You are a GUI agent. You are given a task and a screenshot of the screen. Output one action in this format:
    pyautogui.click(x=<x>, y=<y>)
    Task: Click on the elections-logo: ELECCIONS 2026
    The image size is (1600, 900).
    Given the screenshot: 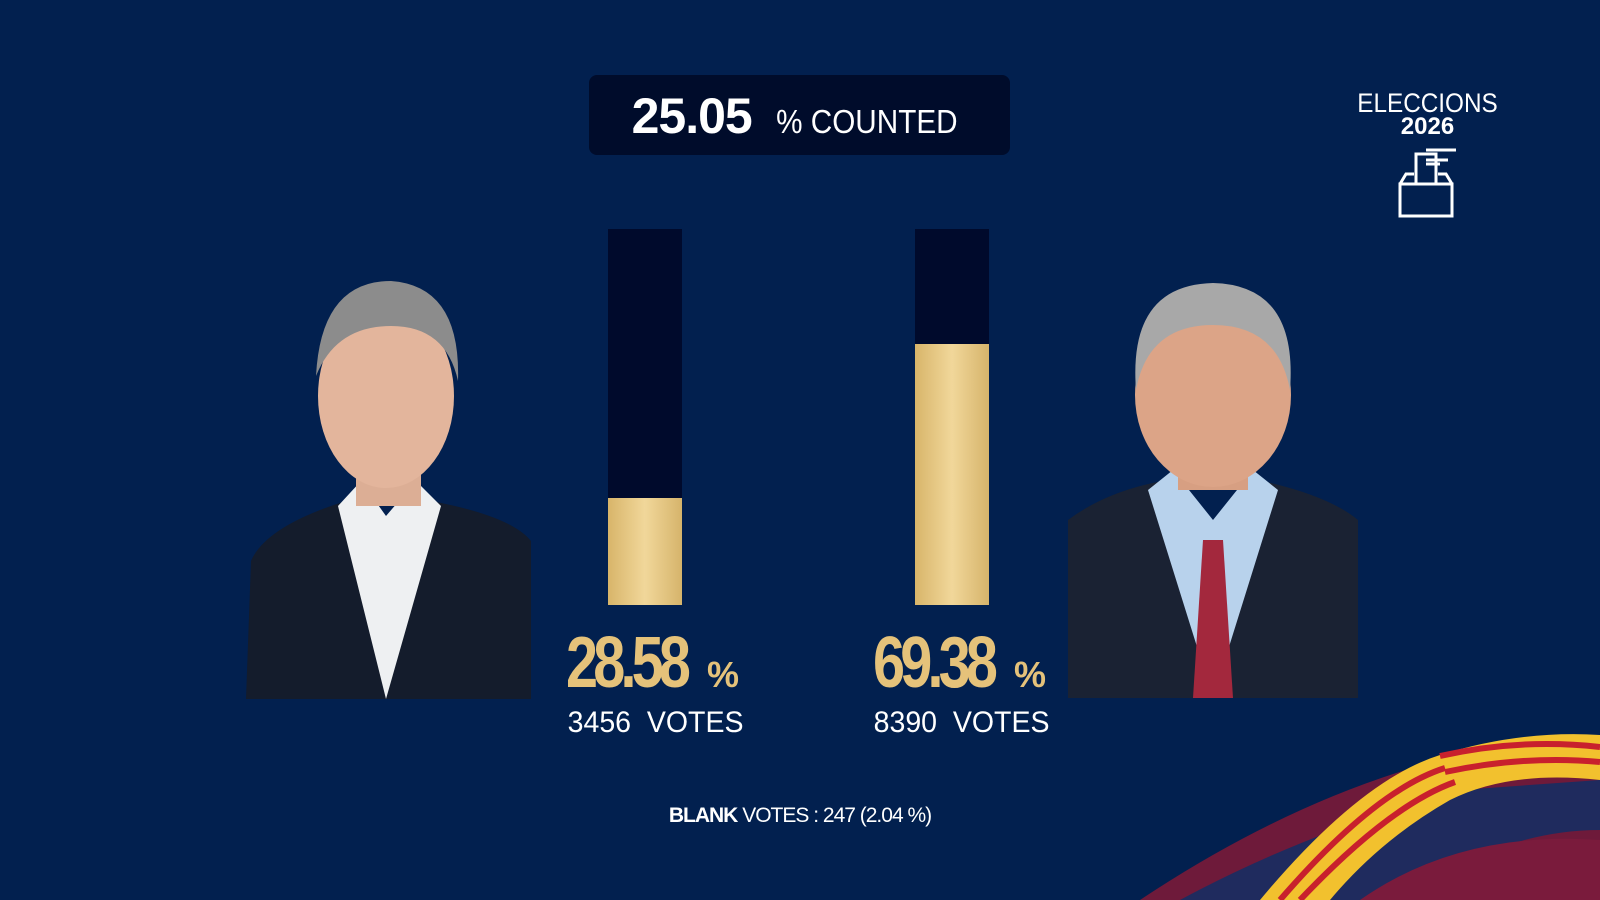 What is the action you would take?
    pyautogui.click(x=1427, y=157)
    